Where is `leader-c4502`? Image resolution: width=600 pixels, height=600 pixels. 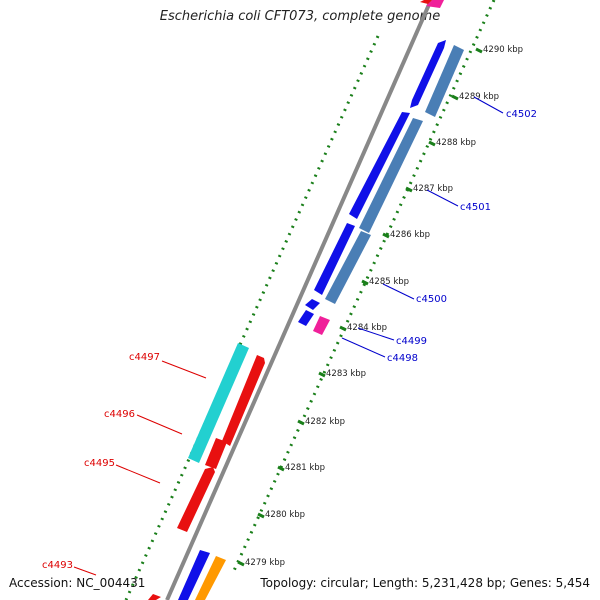
leader-c4502 is located at coordinates (488, 105).